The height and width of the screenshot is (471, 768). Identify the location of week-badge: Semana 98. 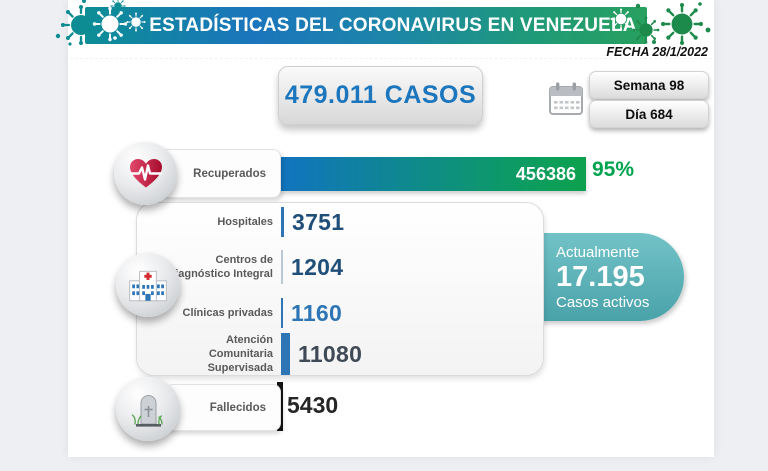
(649, 85).